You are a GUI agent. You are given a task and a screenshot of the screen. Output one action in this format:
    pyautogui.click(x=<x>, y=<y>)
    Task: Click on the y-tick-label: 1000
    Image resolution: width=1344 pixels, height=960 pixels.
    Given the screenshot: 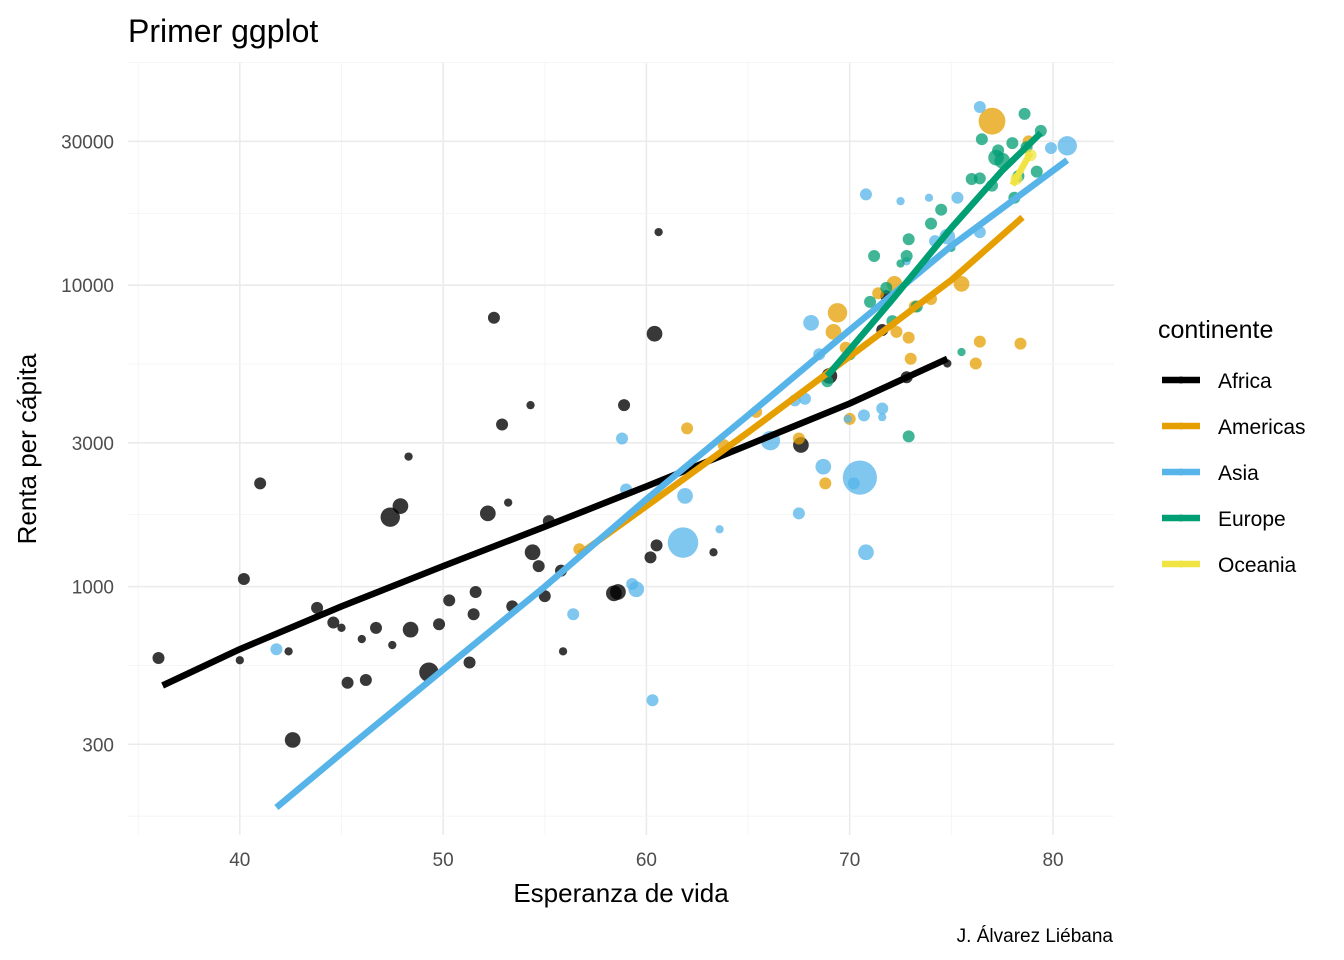 What is the action you would take?
    pyautogui.click(x=93, y=588)
    